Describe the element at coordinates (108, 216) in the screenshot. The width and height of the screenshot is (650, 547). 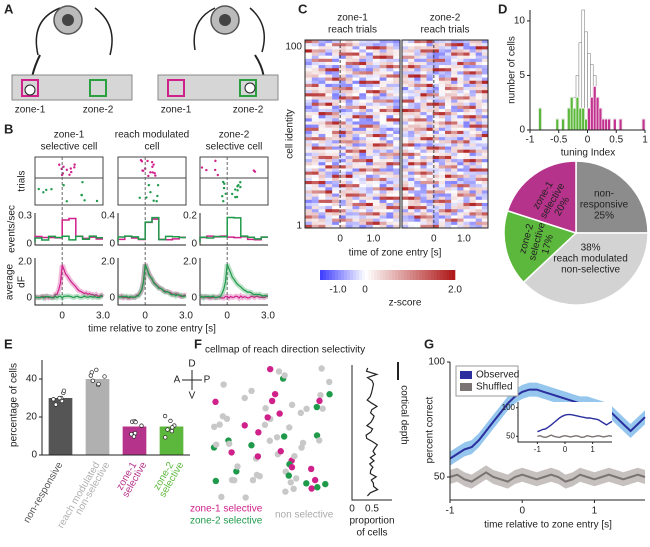
I see `tick-label: 0.4` at that location.